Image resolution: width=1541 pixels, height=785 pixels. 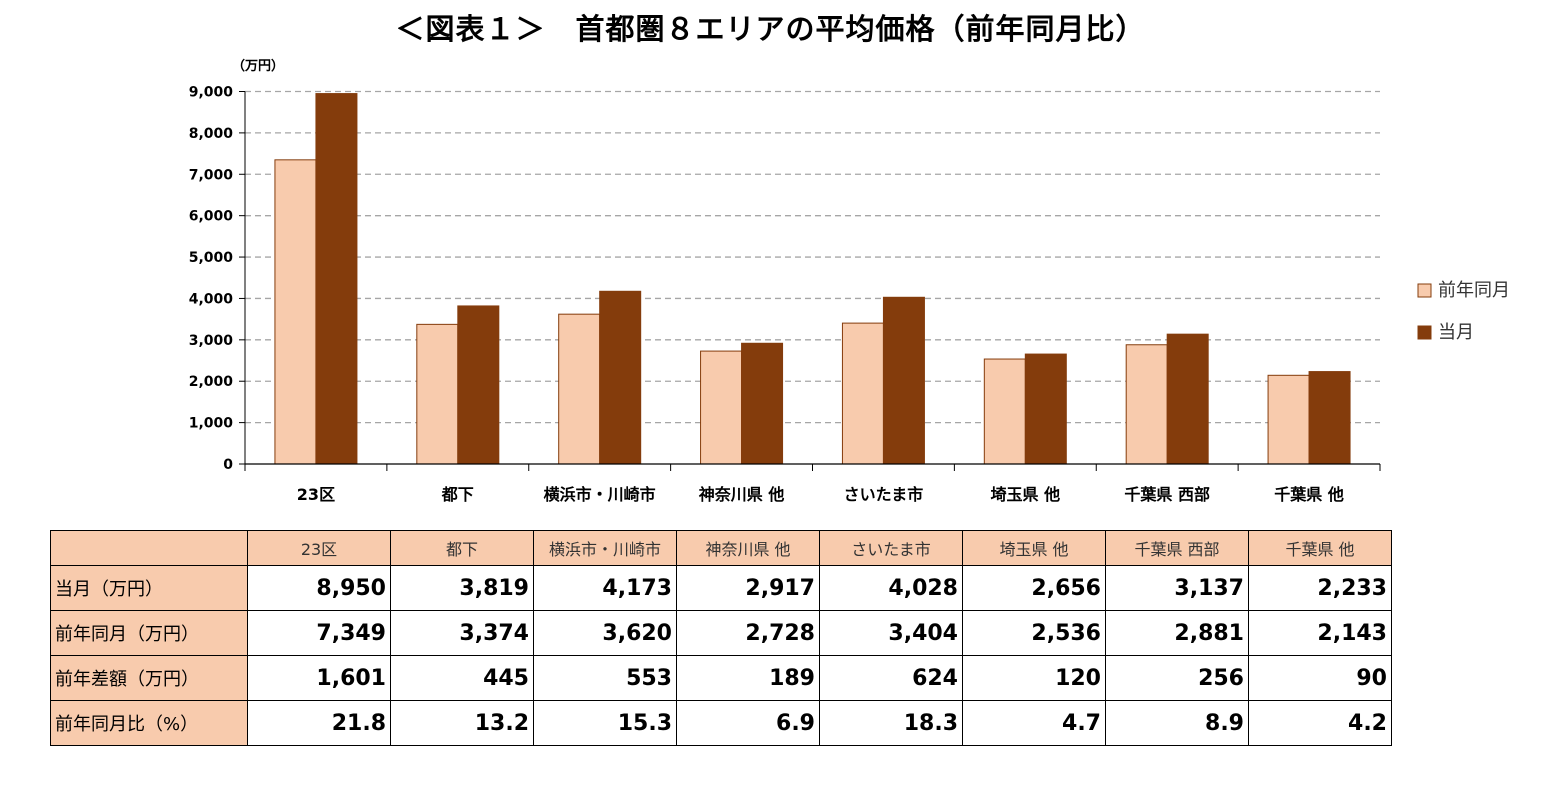 What do you see at coordinates (891, 548) in the screenshot?
I see `table-column-header: さいたま市` at bounding box center [891, 548].